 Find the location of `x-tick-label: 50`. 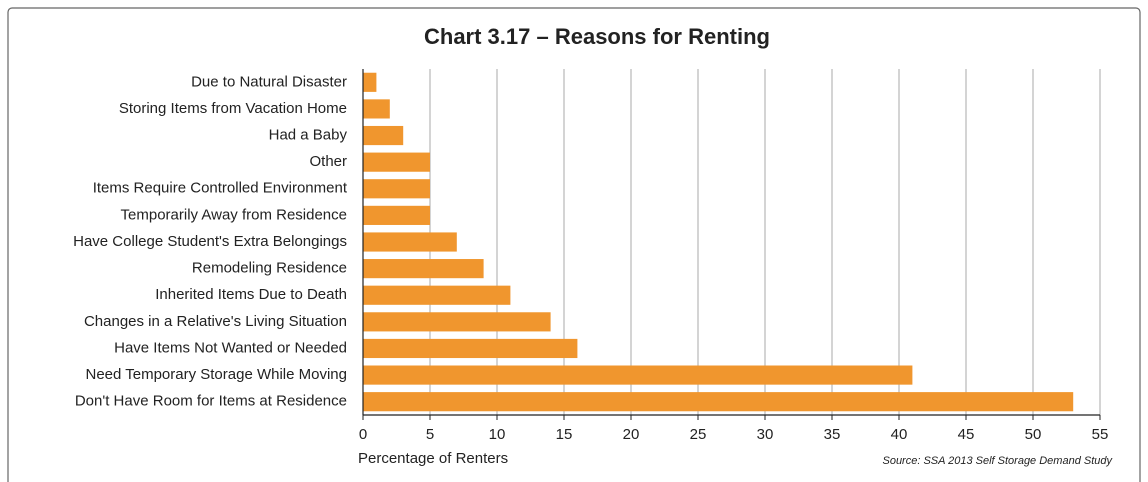

x-tick-label: 50 is located at coordinates (1033, 434).